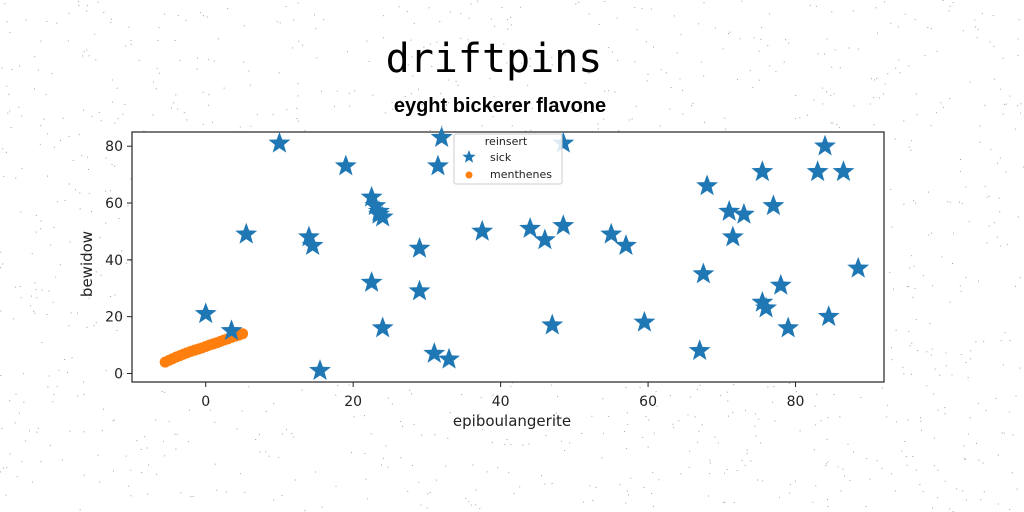  Describe the element at coordinates (500, 106) in the screenshot. I see `chart-subtitle: eyght bickerer flavone` at that location.